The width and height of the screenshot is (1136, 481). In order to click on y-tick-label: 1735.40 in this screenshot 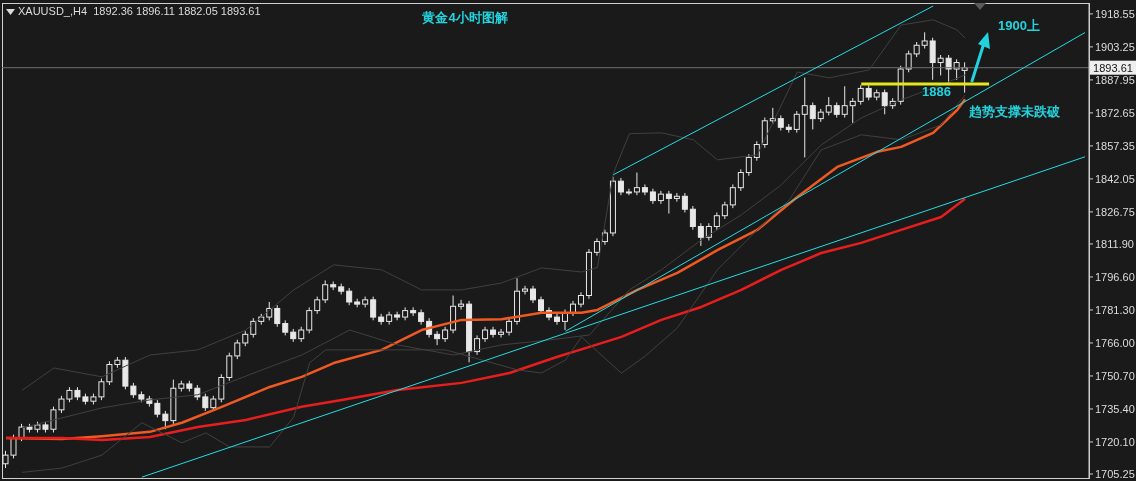, I will do `click(1115, 408)`.